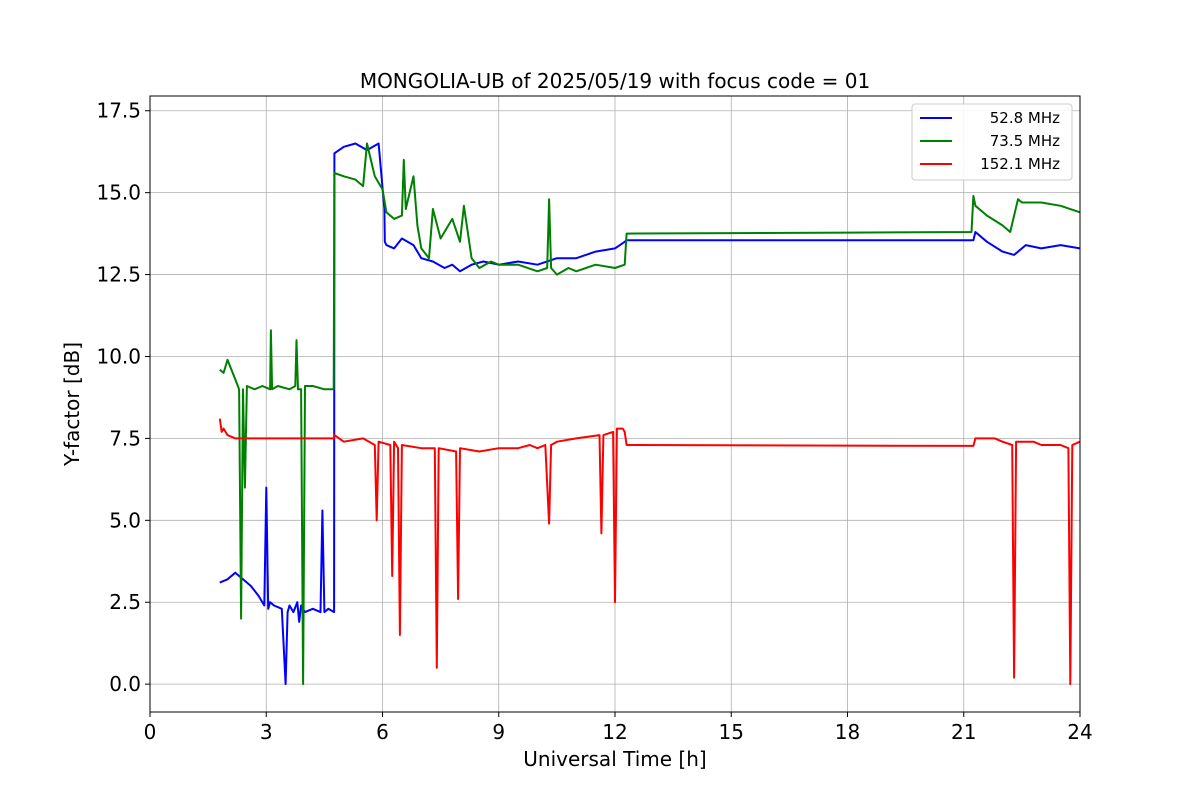 The height and width of the screenshot is (800, 1200). What do you see at coordinates (731, 732) in the screenshot?
I see `x-tick-label: 15` at bounding box center [731, 732].